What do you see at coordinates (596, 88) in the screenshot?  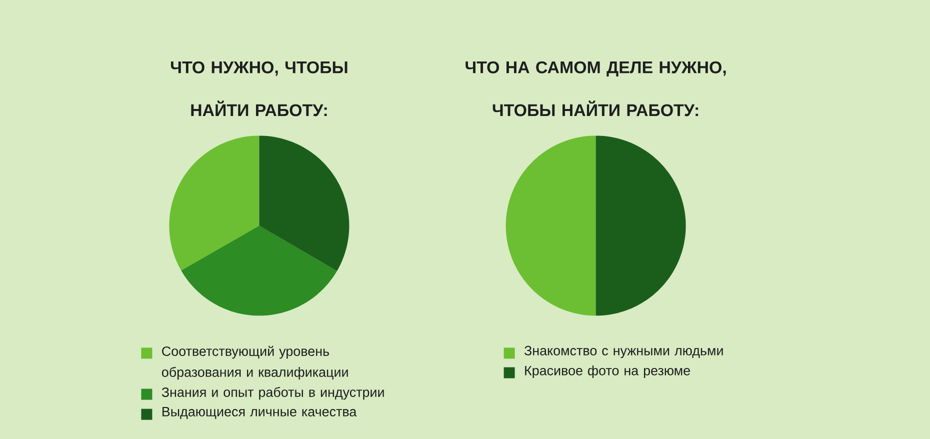 I see `chart-title: ЧТО НА САМОМ ДЕЛЕ НУЖНО, ЧТОБЫ НАЙТИ РАБОТУ:` at bounding box center [596, 88].